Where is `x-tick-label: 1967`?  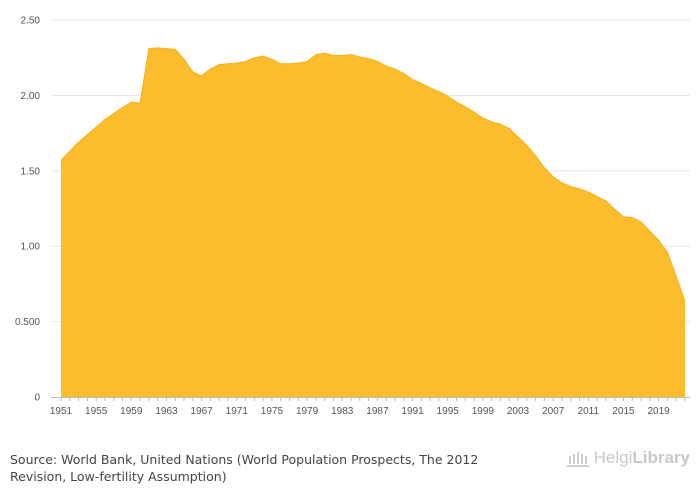 x-tick-label: 1967 is located at coordinates (201, 411).